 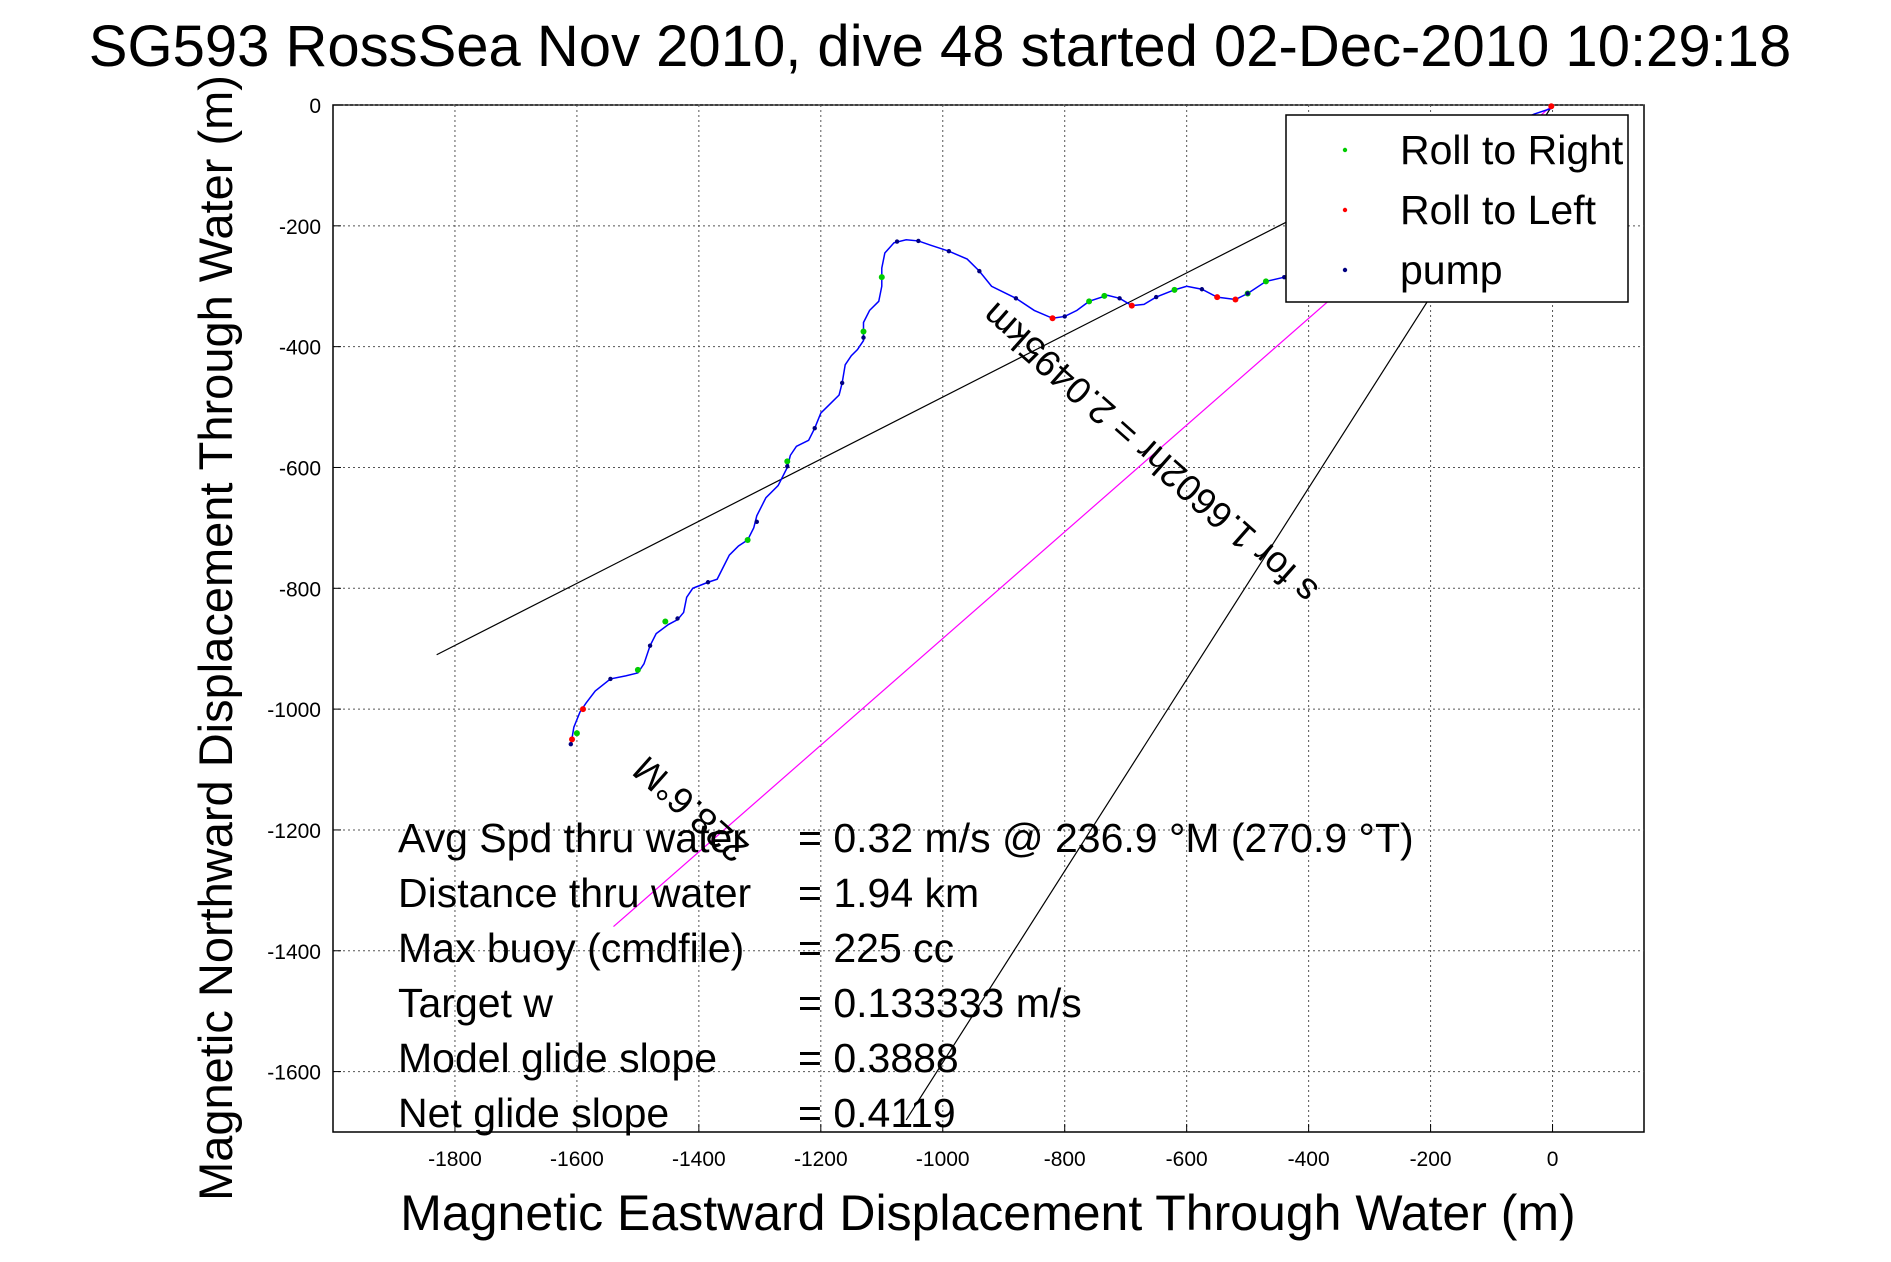 What do you see at coordinates (1512, 150) in the screenshot?
I see `legend-label: Roll to Right` at bounding box center [1512, 150].